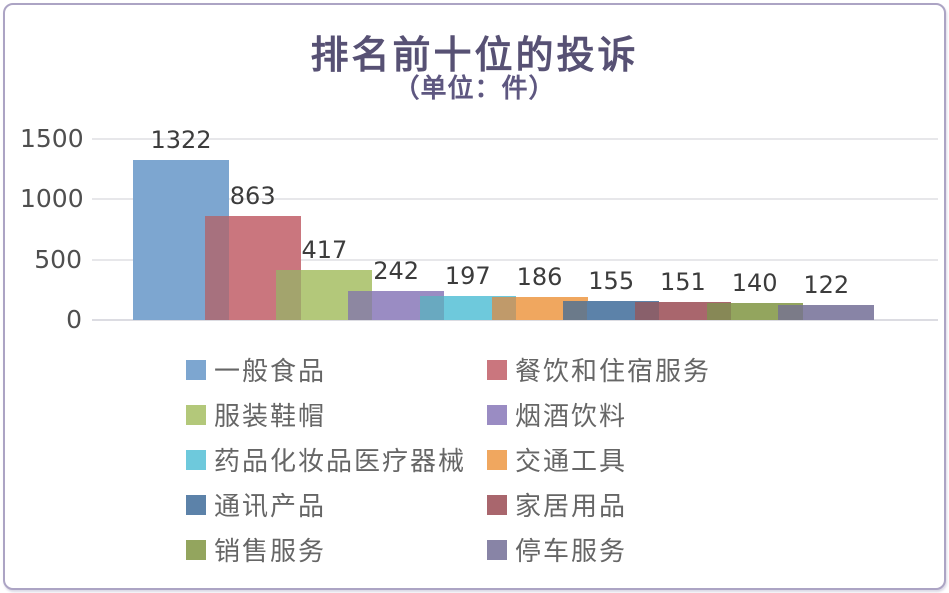 The height and width of the screenshot is (593, 949). Describe the element at coordinates (52, 138) in the screenshot. I see `y-axis-tick-label: 1500` at that location.